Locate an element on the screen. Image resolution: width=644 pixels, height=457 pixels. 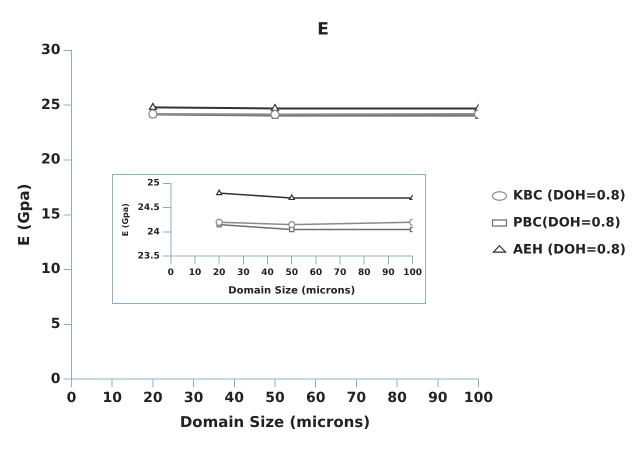
y-tick-label: 15 is located at coordinates (50, 214).